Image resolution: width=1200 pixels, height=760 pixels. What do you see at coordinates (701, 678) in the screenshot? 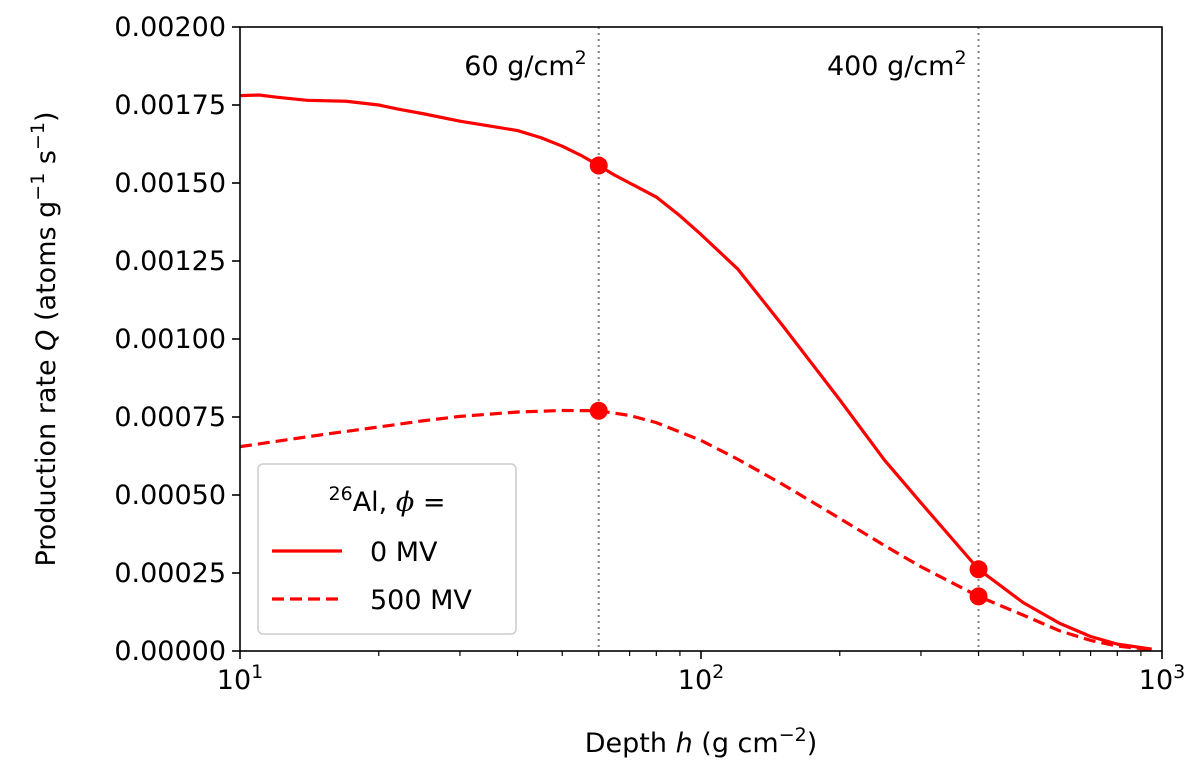
I see `x-tick-label: 10²` at bounding box center [701, 678].